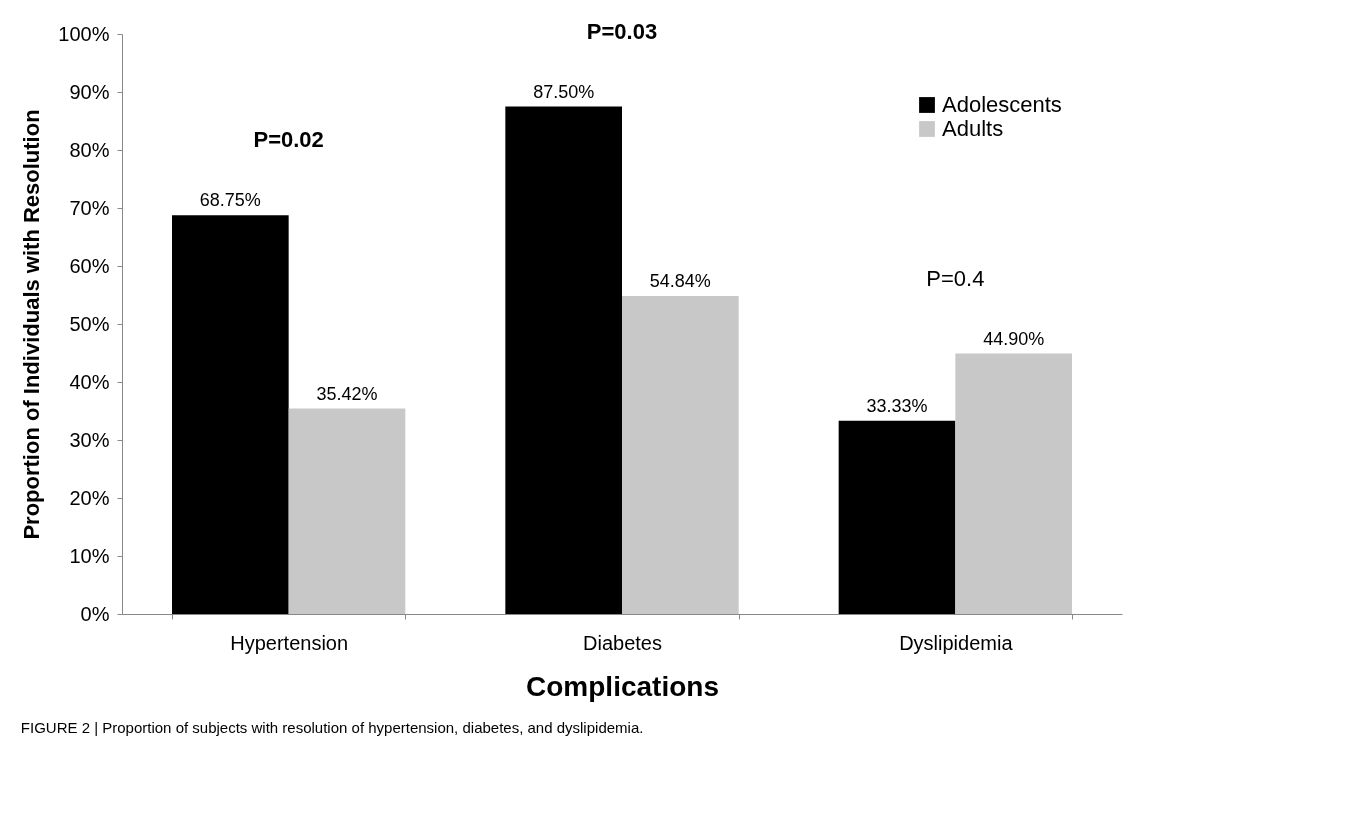  Describe the element at coordinates (1014, 338) in the screenshot. I see `data-label: 44.90%` at that location.